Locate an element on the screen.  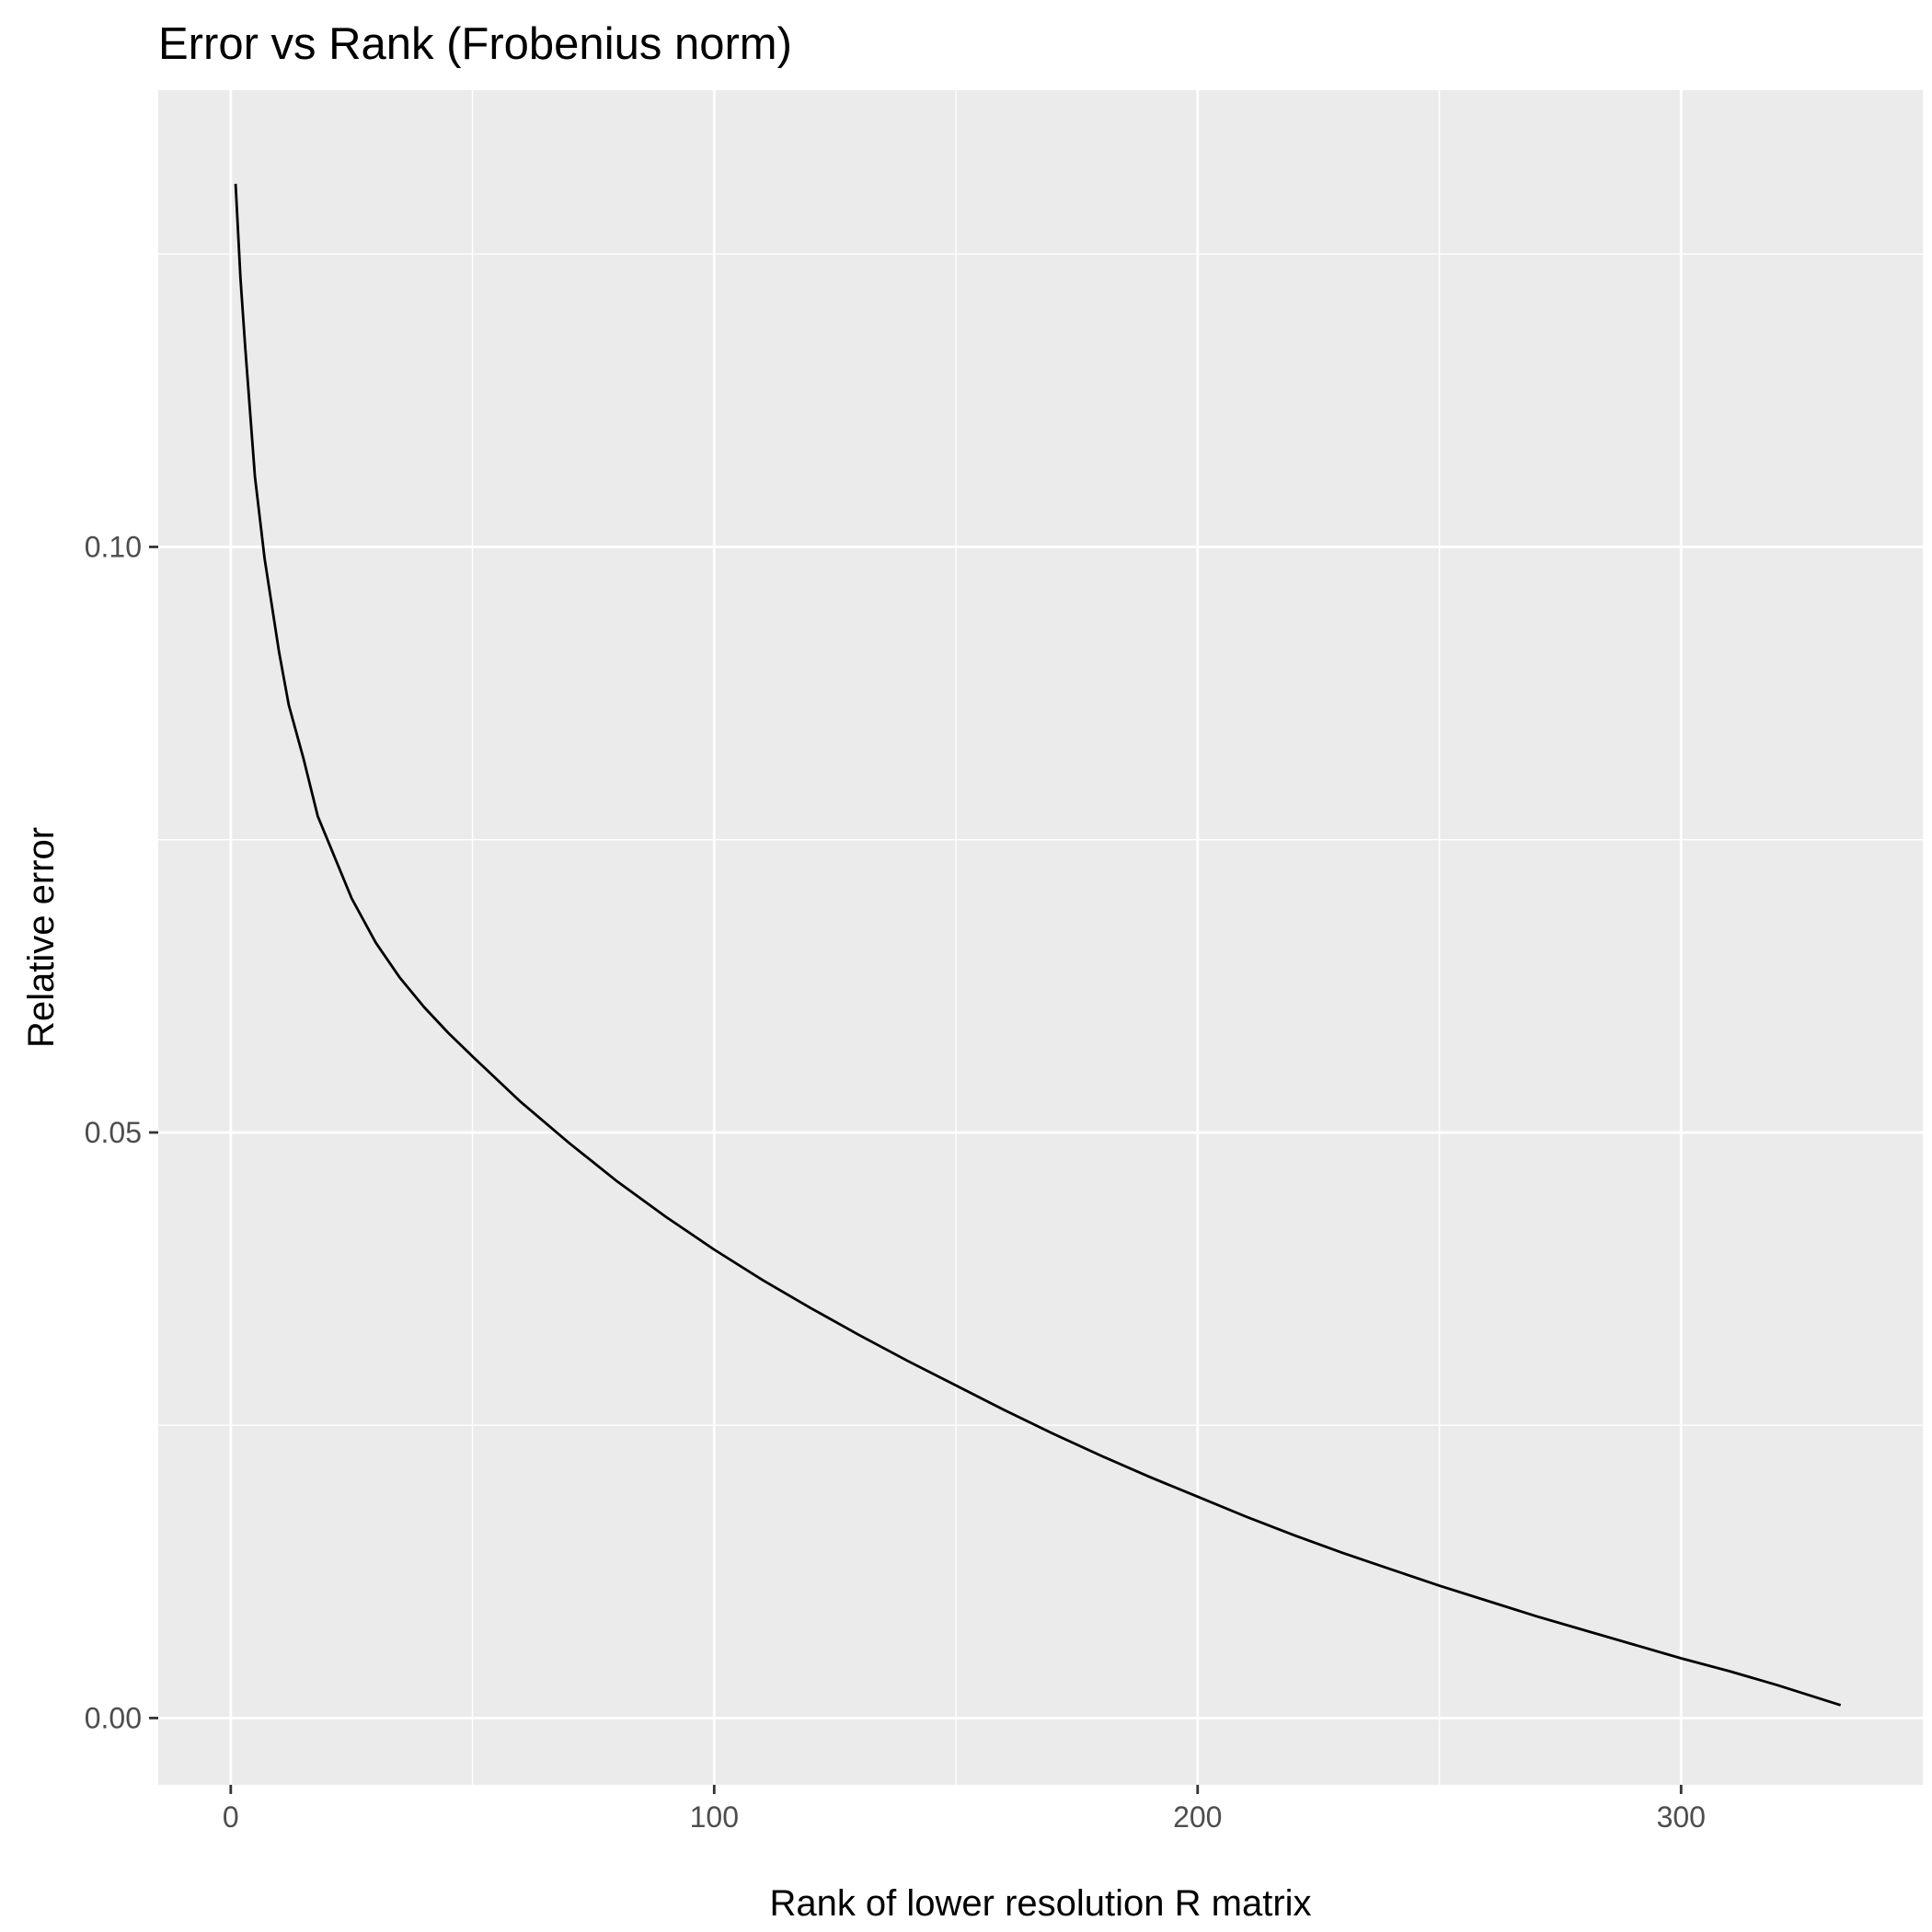
x-tick-label: 100 is located at coordinates (714, 1817).